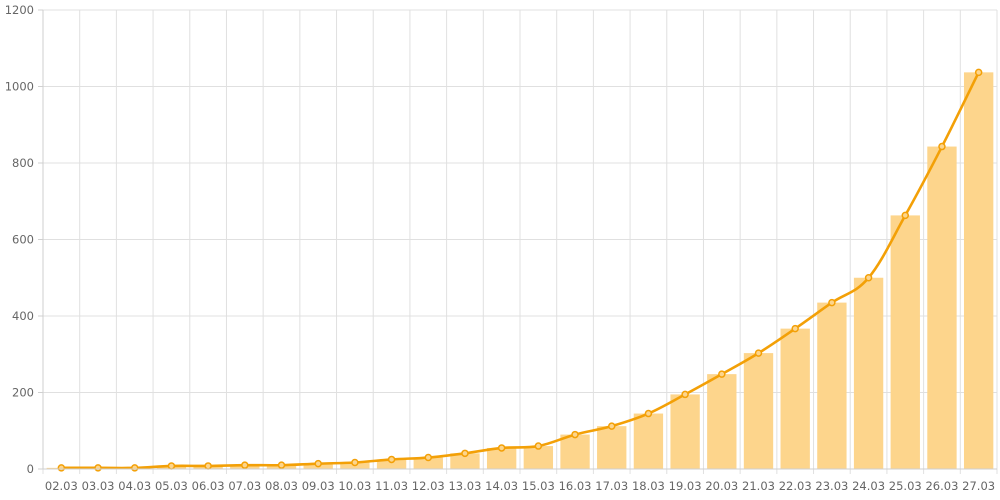  Describe the element at coordinates (758, 353) in the screenshot. I see `line-point-21.03` at that location.